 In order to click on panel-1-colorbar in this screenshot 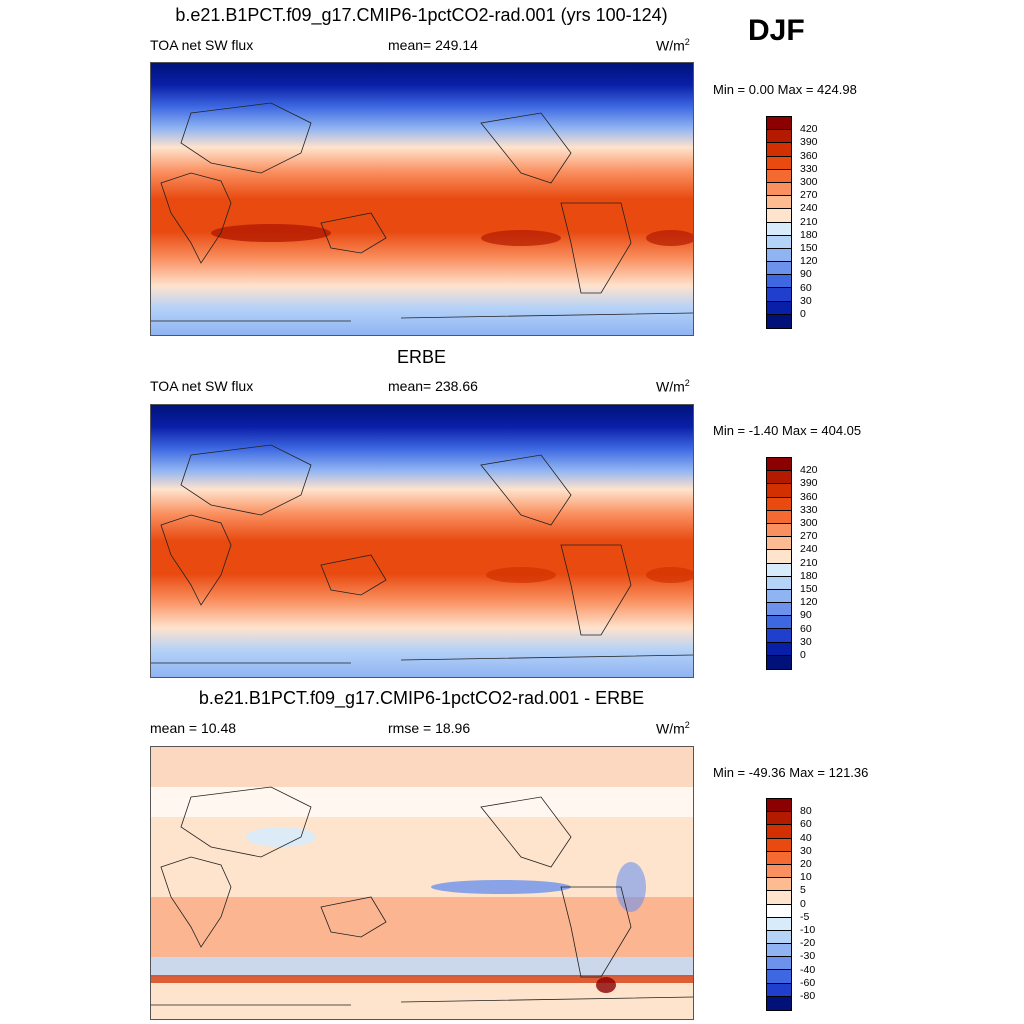, I will do `click(779, 222)`.